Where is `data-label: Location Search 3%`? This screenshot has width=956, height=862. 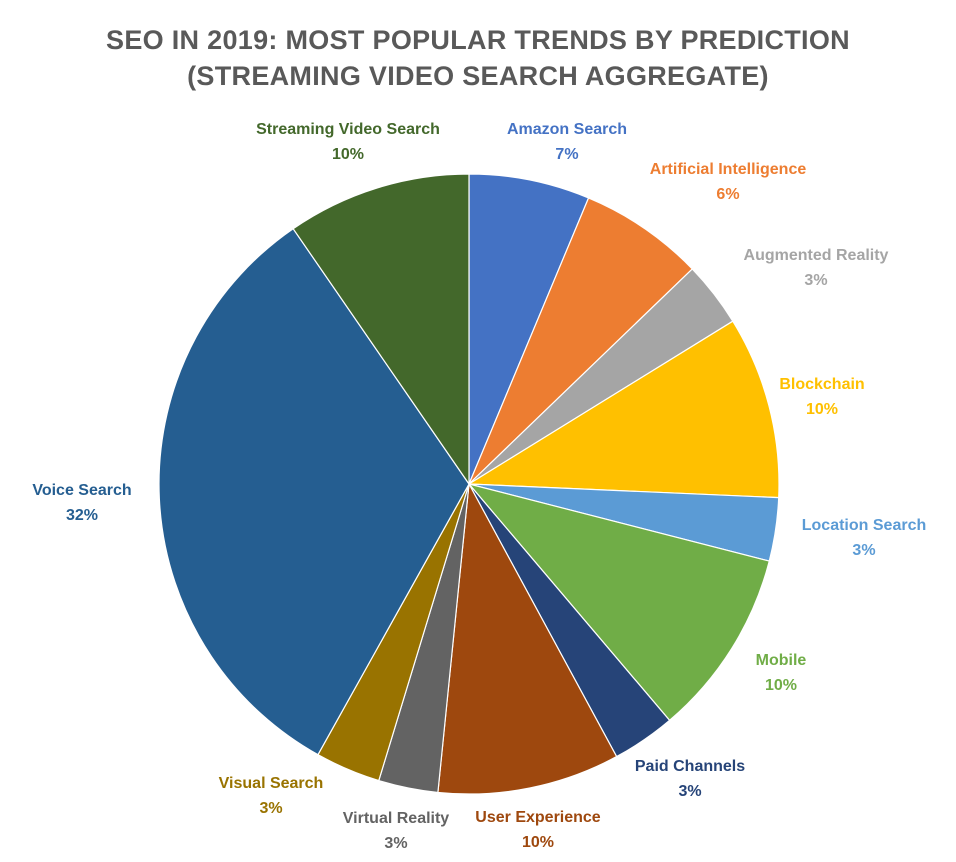 data-label: Location Search 3% is located at coordinates (864, 538).